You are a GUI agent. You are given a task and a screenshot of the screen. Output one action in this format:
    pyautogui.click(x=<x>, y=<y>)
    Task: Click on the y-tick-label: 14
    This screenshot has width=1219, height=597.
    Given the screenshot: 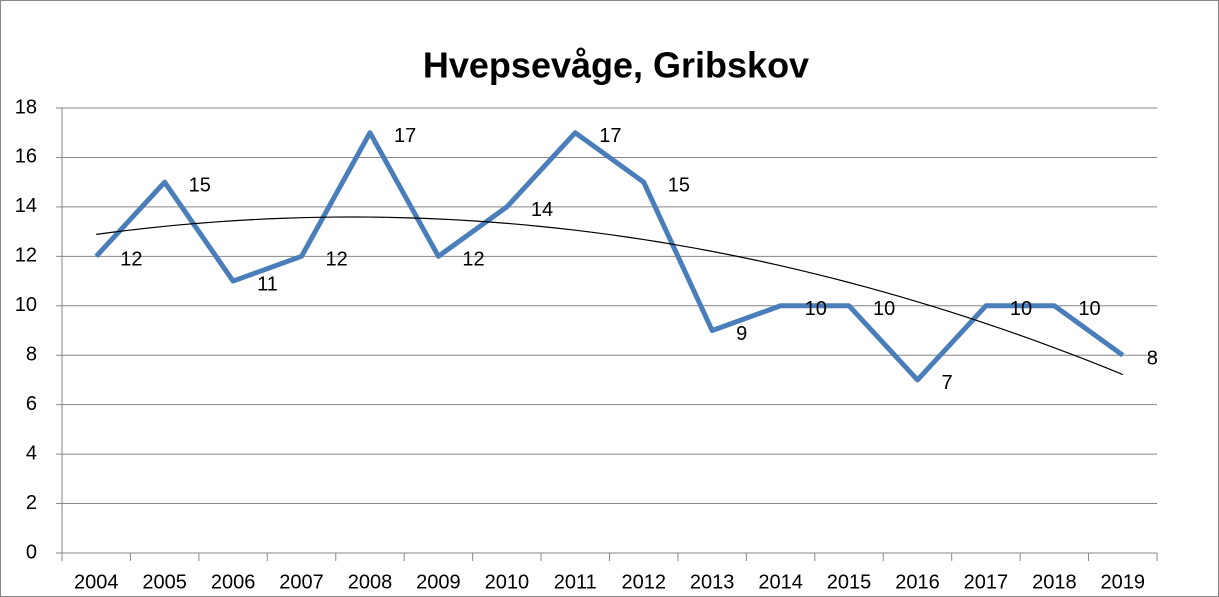 What is the action you would take?
    pyautogui.click(x=26, y=206)
    